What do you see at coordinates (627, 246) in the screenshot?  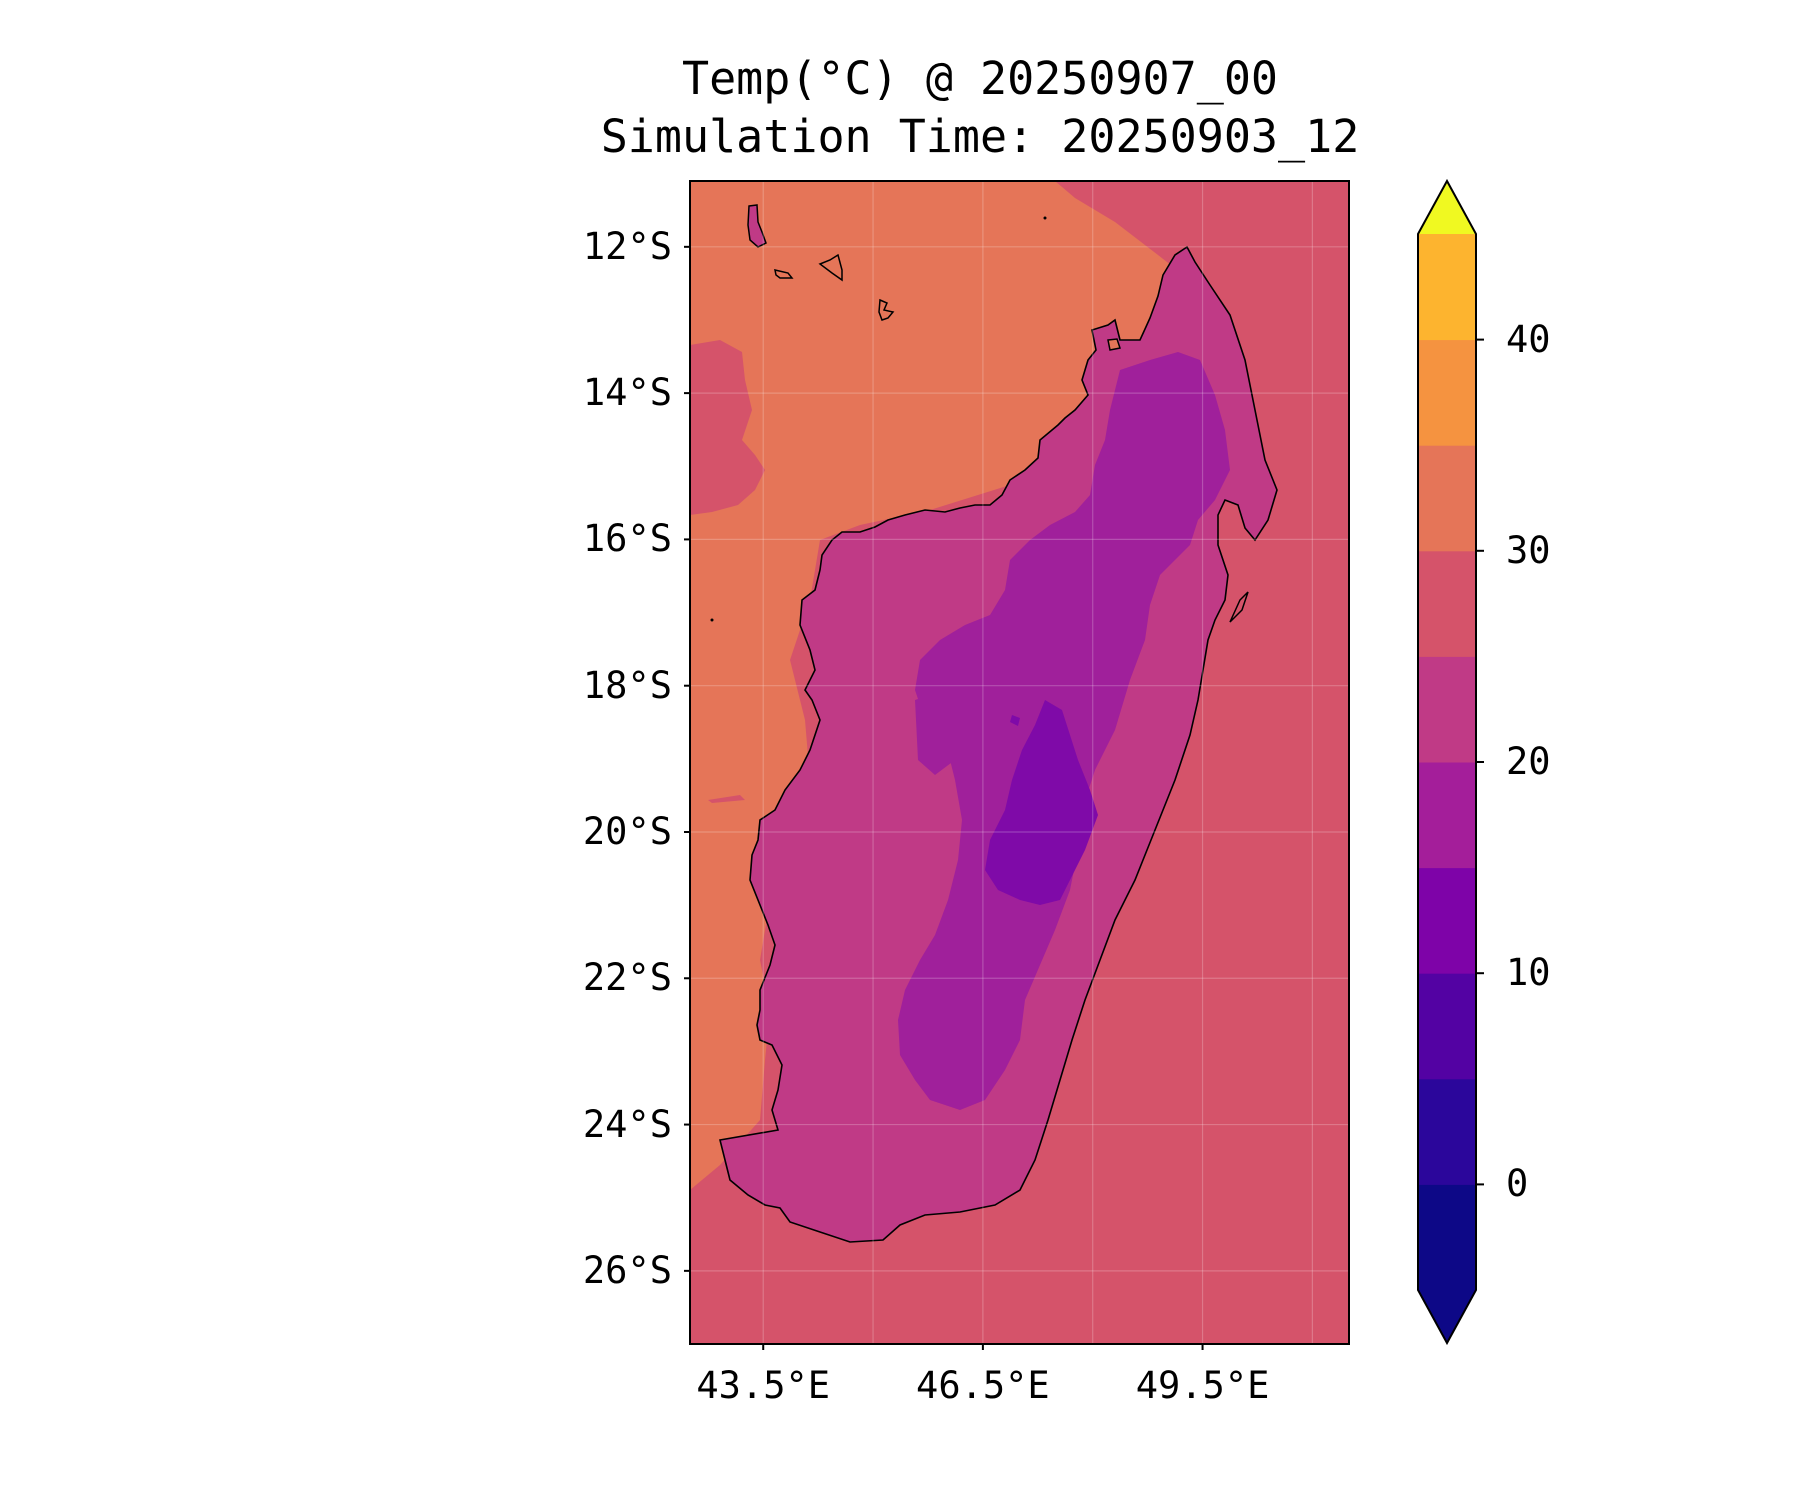 I see `lat-tick-label: 12°S` at bounding box center [627, 246].